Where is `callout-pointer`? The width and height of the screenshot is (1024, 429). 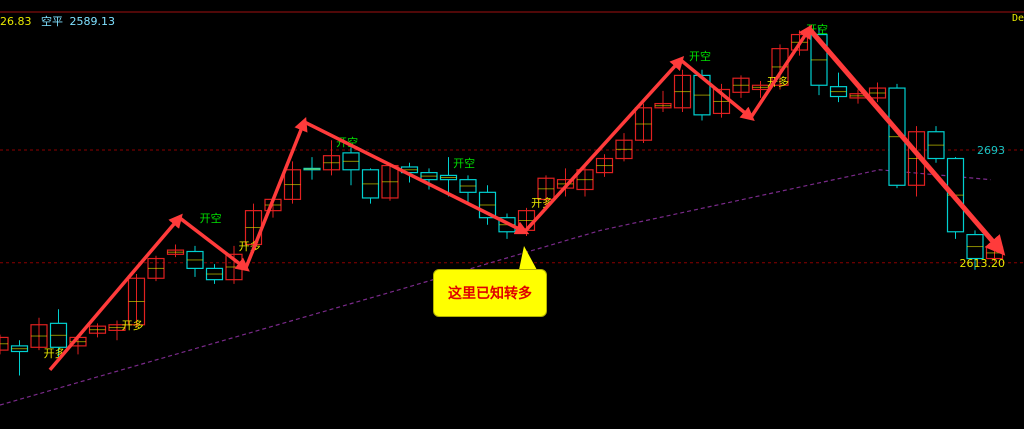 callout-pointer is located at coordinates (528, 258).